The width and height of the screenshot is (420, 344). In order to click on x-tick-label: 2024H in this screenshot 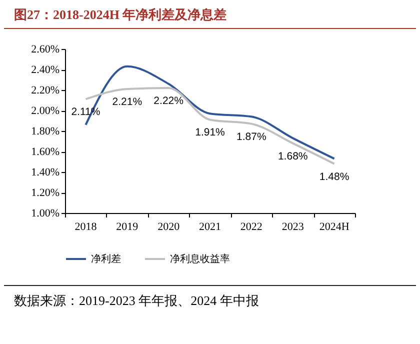, I will do `click(334, 227)`.